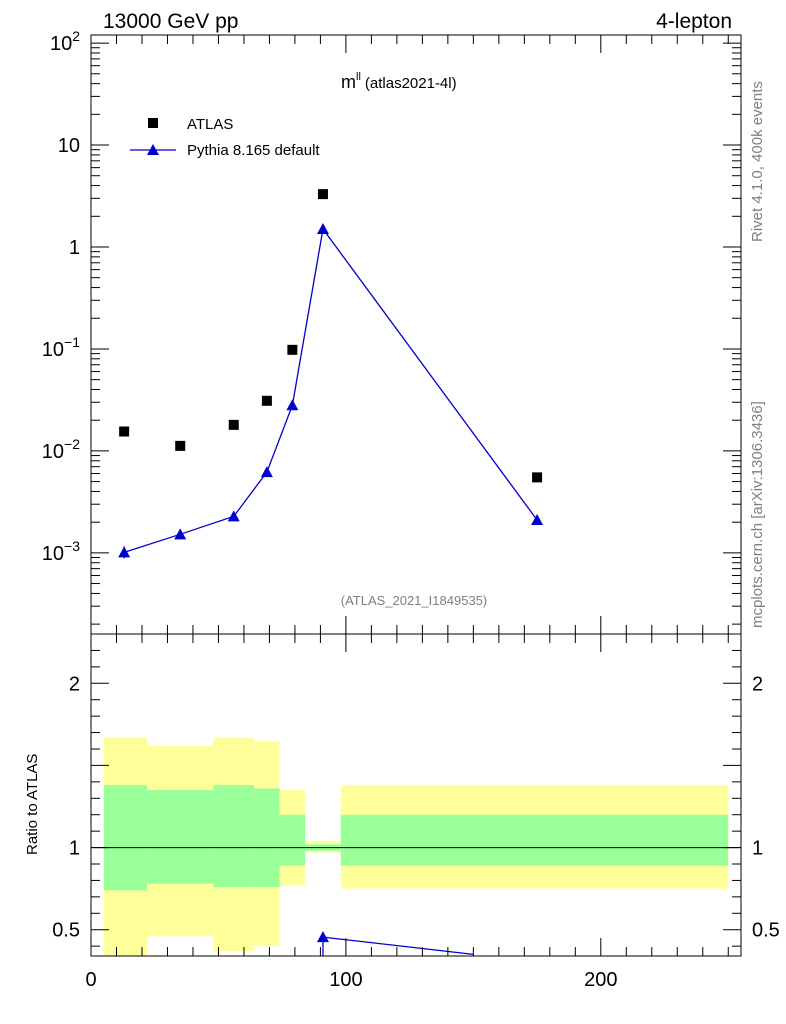 The height and width of the screenshot is (1024, 786). I want to click on y-tick-exponent: −3, so click(72, 546).